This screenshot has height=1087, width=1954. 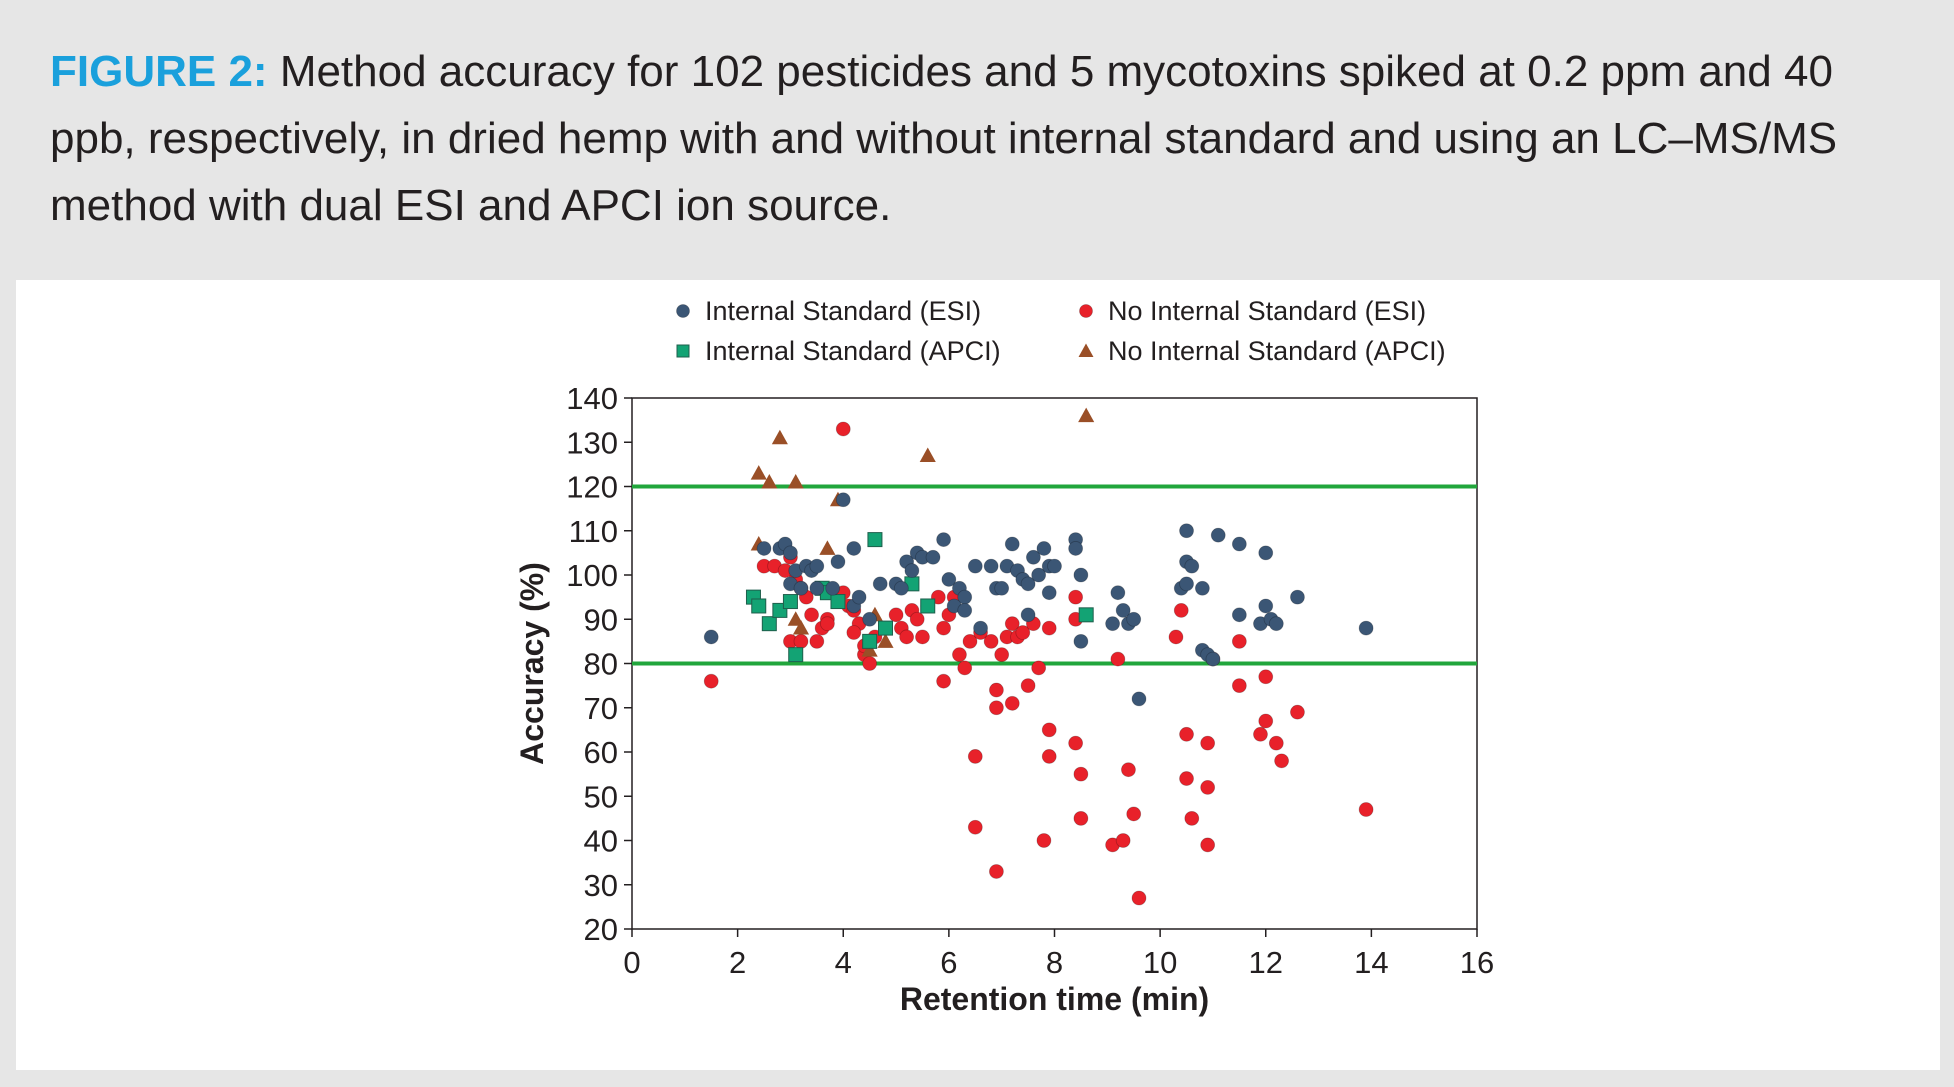 I want to click on y-tick-label: 70, so click(x=601, y=708).